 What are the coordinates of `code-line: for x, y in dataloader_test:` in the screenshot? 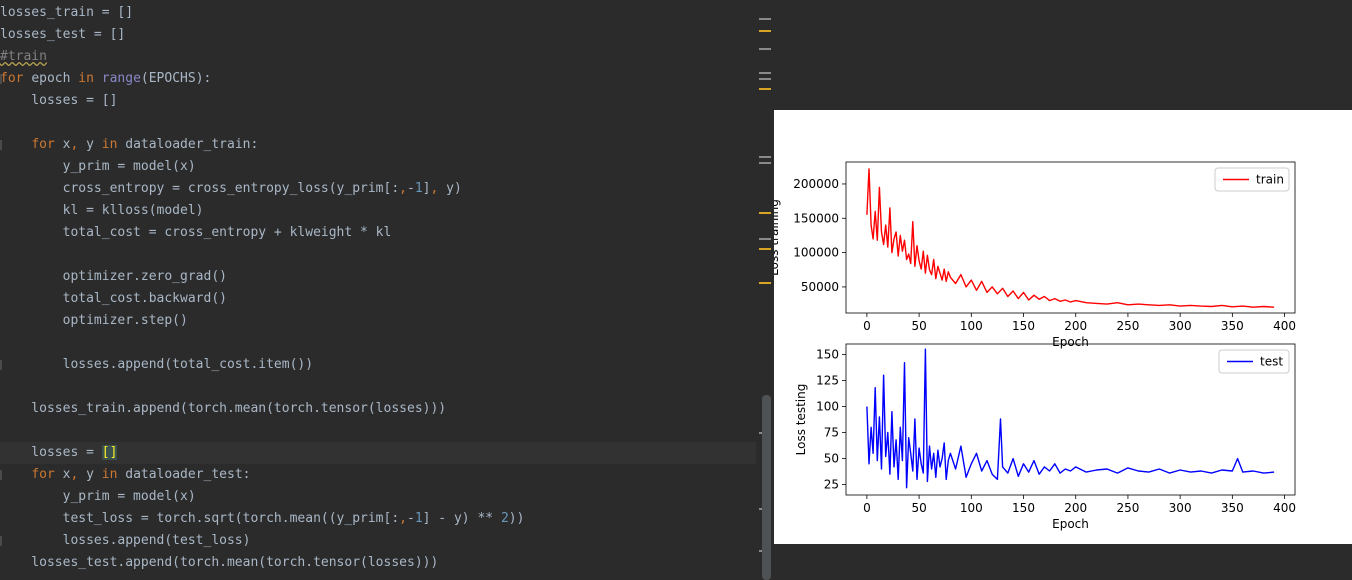 It's located at (125, 475).